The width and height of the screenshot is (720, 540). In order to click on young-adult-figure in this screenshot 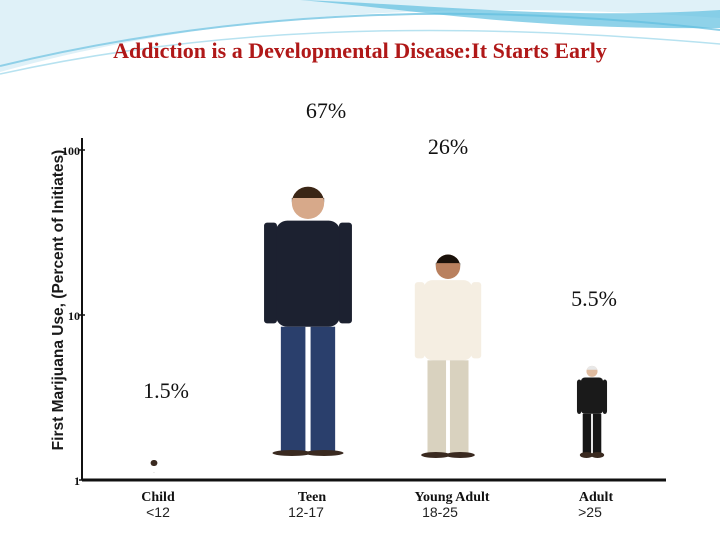, I will do `click(448, 356)`.